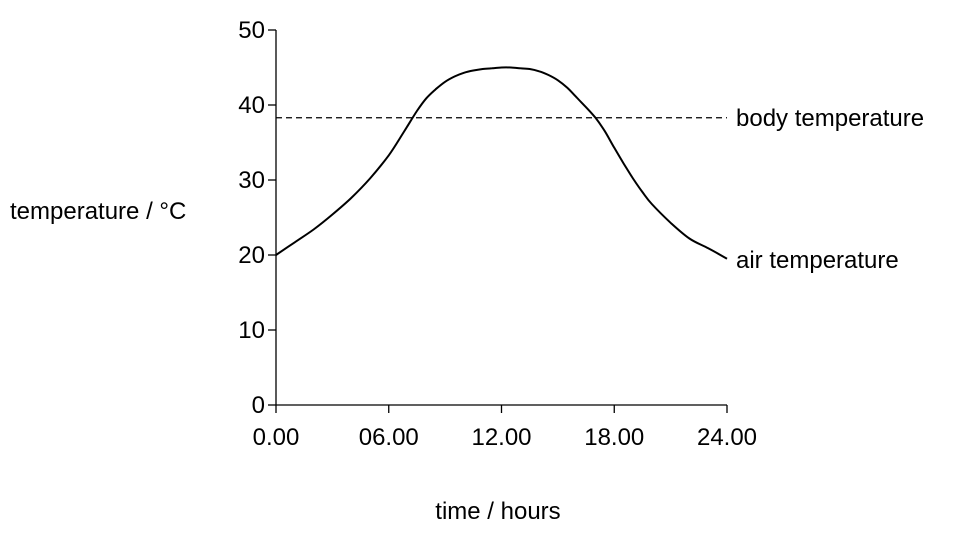 The width and height of the screenshot is (968, 540). Describe the element at coordinates (497, 511) in the screenshot. I see `x-axis-title: time / hours` at that location.